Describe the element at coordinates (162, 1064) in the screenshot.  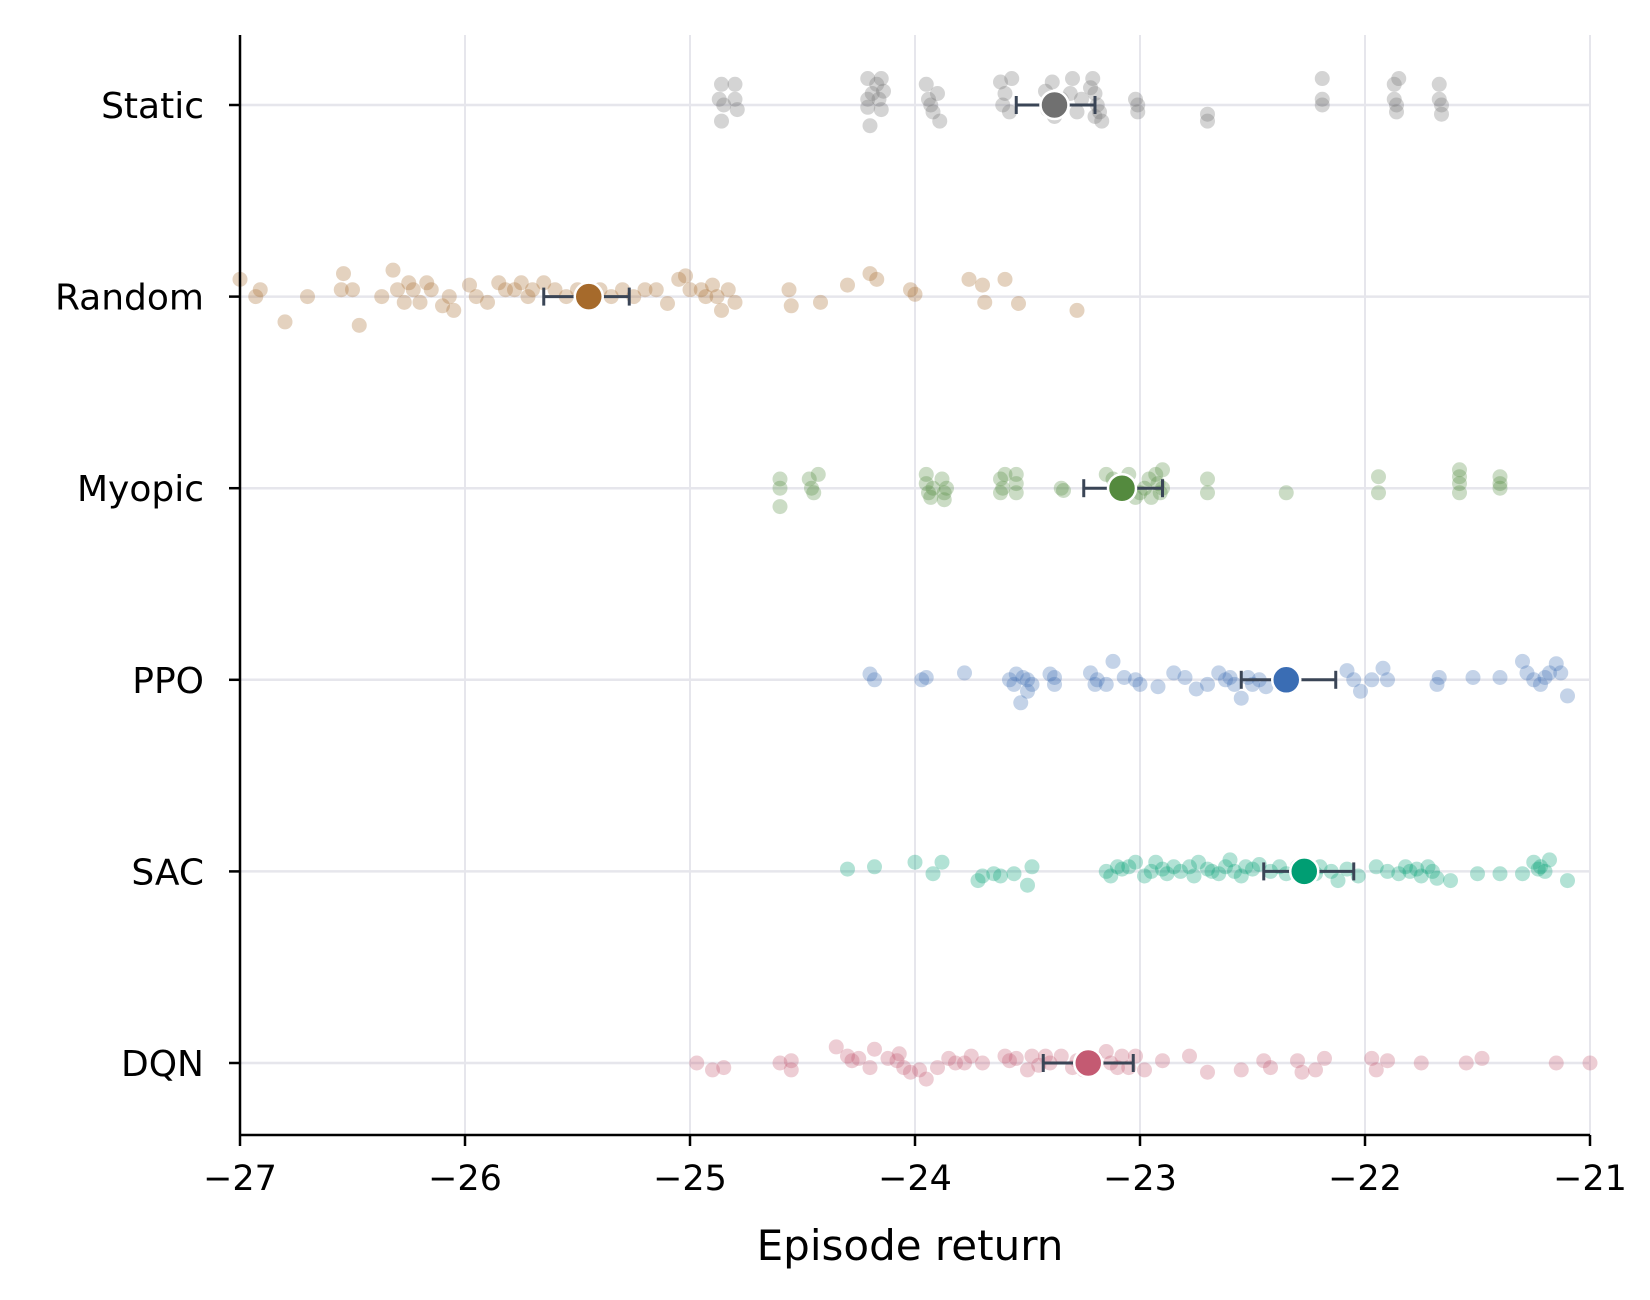
I see `y-tick-label: DQN` at that location.